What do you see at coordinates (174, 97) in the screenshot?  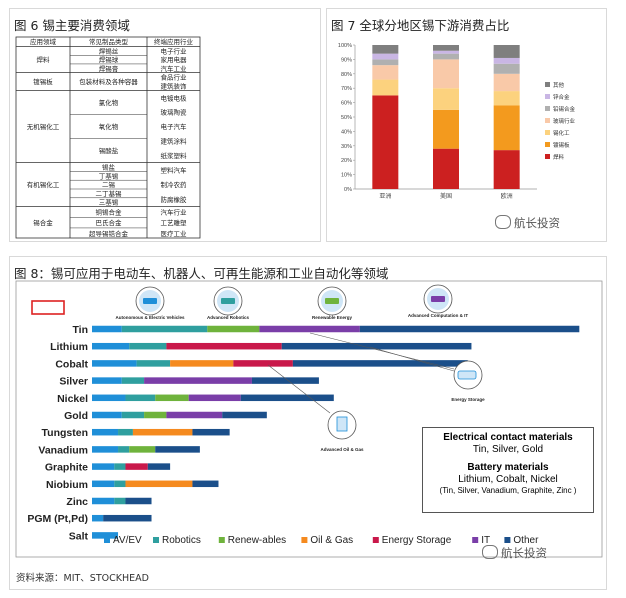 I see `table-industry-cell: 电镀电极` at bounding box center [174, 97].